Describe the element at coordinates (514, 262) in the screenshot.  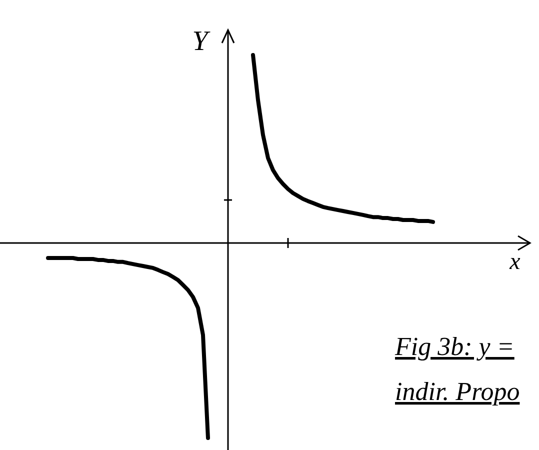
I see `x-axis-title: x` at that location.